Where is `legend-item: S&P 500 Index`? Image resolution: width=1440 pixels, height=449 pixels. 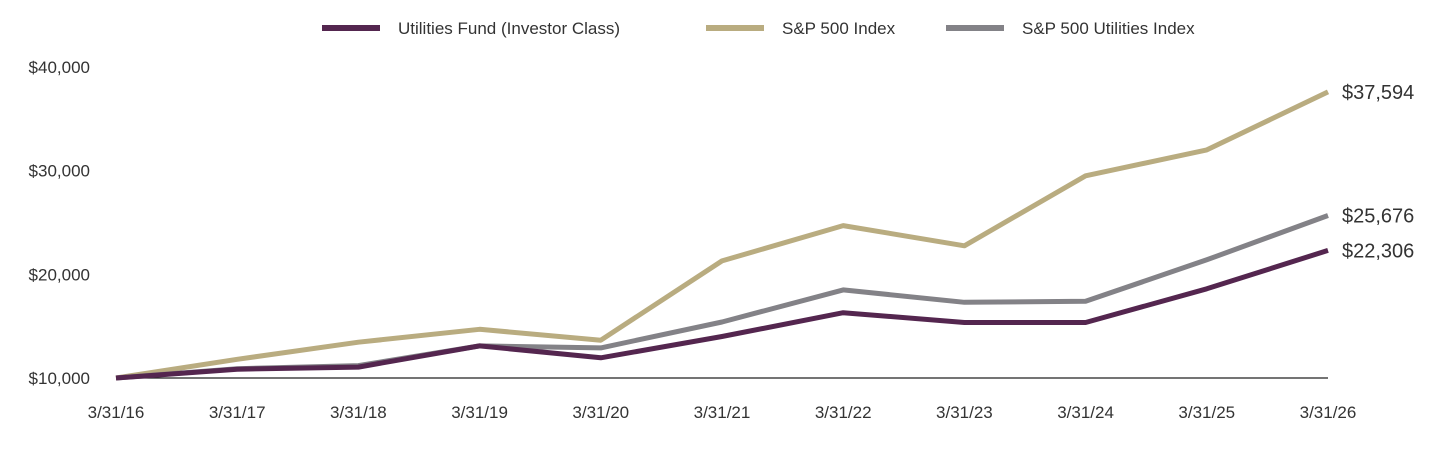
legend-item: S&P 500 Index is located at coordinates (801, 28).